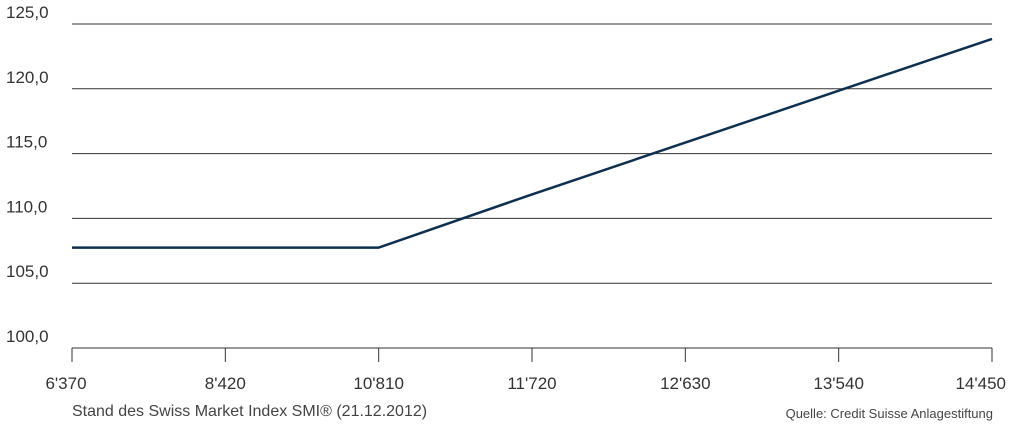  Describe the element at coordinates (27, 271) in the screenshot. I see `y-tick-label: 105,0` at that location.